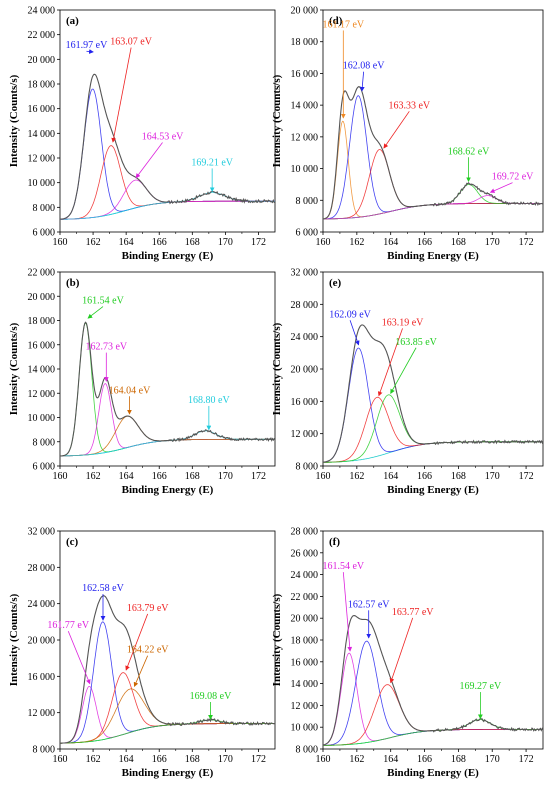  Describe the element at coordinates (209, 400) in the screenshot. I see `peak-annotation-label: 168.80 eV` at that location.